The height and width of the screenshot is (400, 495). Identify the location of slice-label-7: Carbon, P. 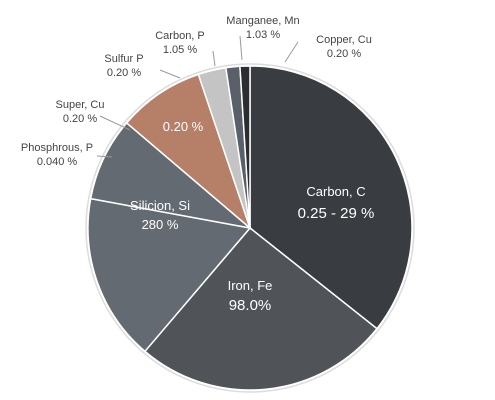
(180, 36).